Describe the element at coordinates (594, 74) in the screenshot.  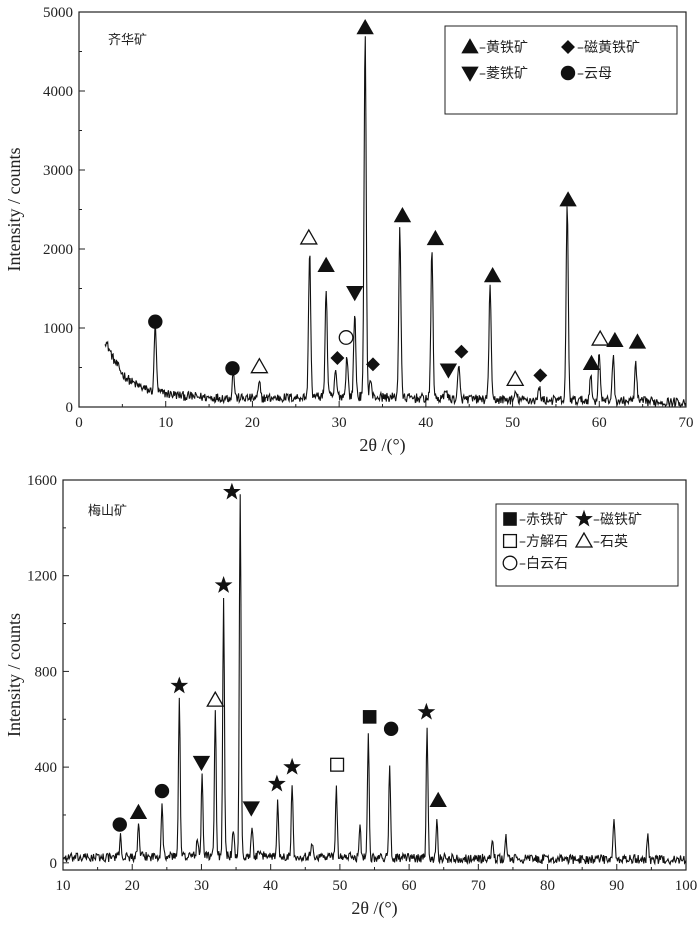
I see `legend-label: –云母` at that location.